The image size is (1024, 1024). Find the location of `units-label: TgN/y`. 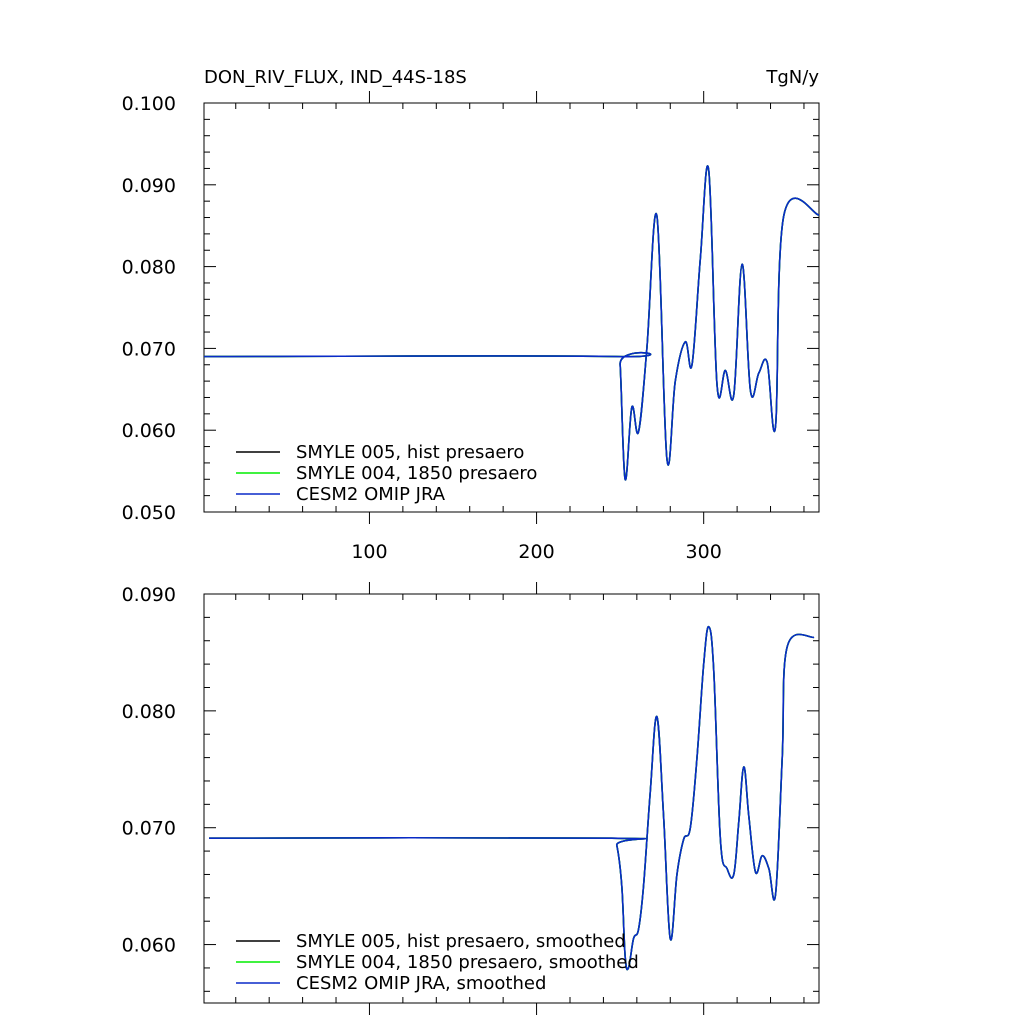

units-label: TgN/y is located at coordinates (792, 77).